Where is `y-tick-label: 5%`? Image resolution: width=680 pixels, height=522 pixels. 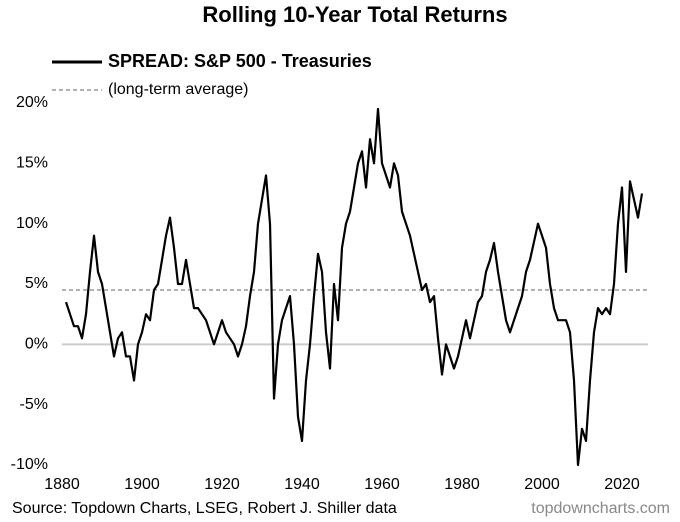
y-tick-label: 5% is located at coordinates (36, 283).